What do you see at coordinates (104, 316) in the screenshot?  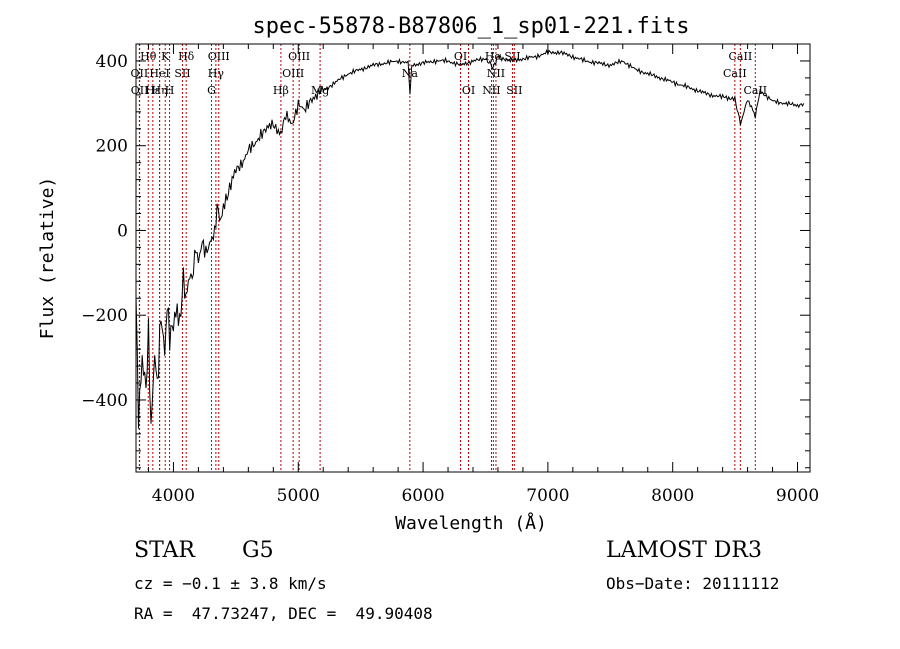 I see `y-tick-label: −200` at bounding box center [104, 316].